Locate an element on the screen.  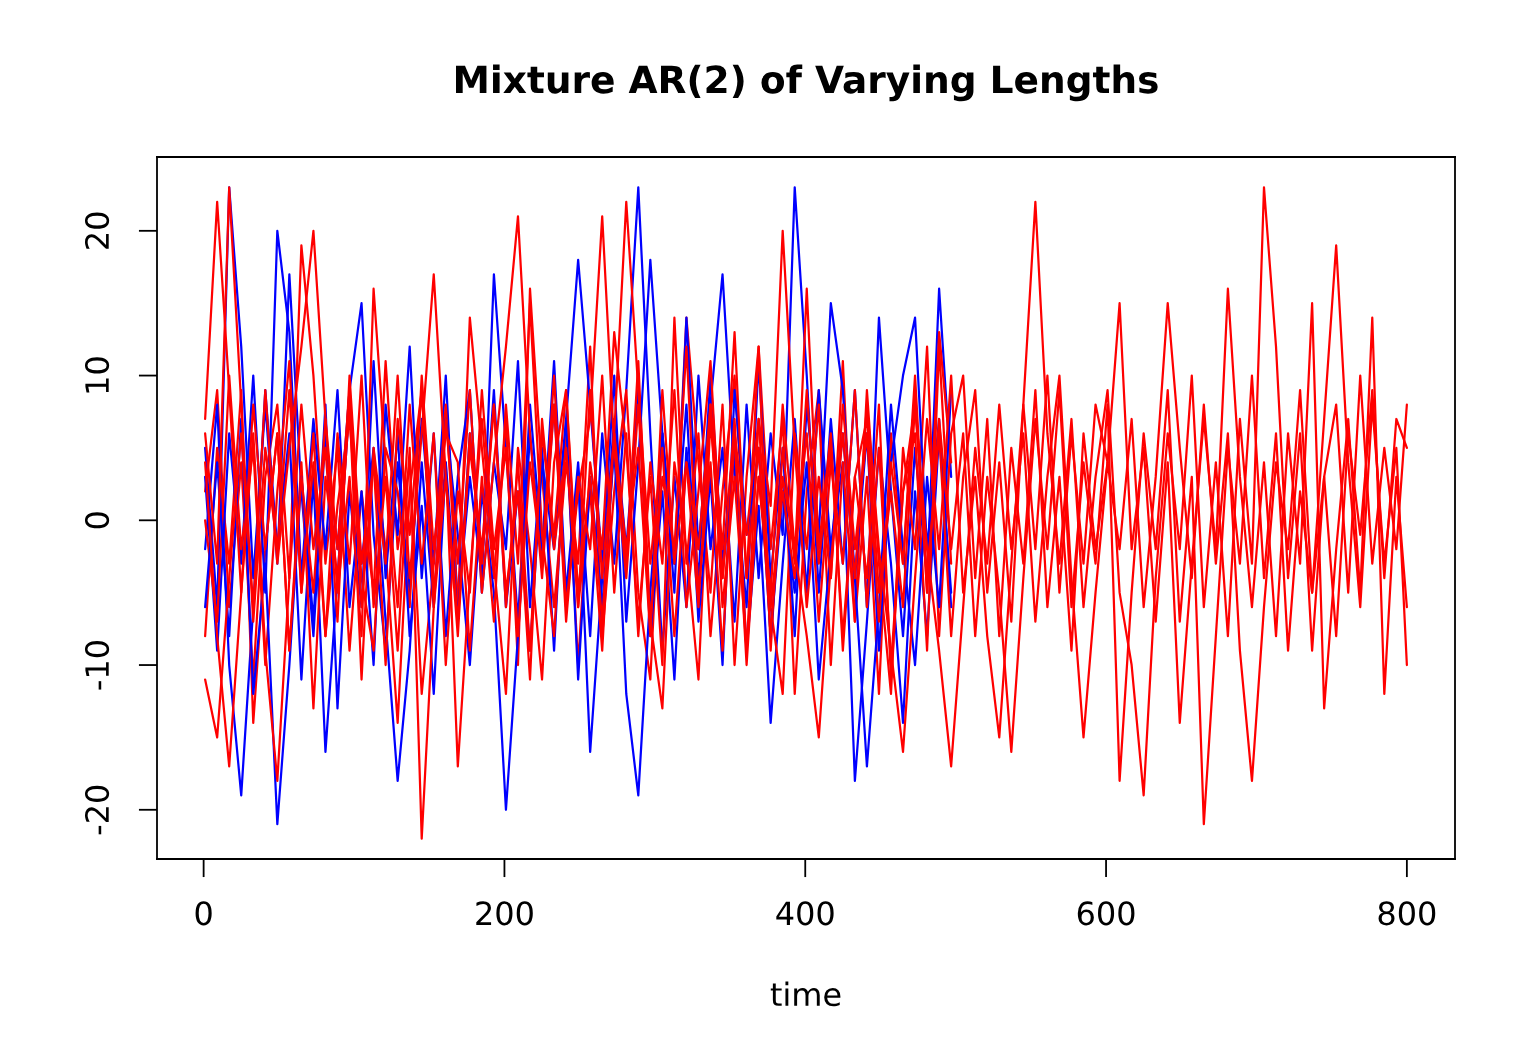
x-tick-label: 800 is located at coordinates (1407, 913).